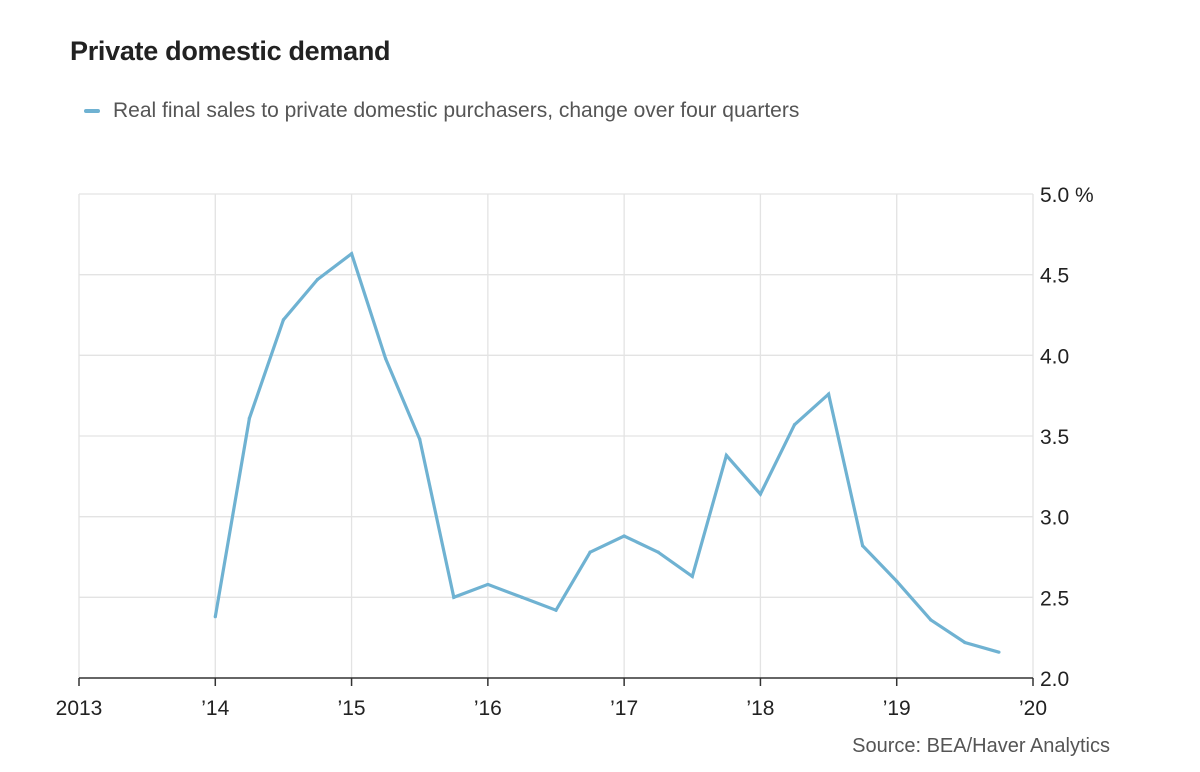 Image resolution: width=1200 pixels, height=772 pixels. Describe the element at coordinates (1054, 679) in the screenshot. I see `y-tick-label: 2.0` at that location.